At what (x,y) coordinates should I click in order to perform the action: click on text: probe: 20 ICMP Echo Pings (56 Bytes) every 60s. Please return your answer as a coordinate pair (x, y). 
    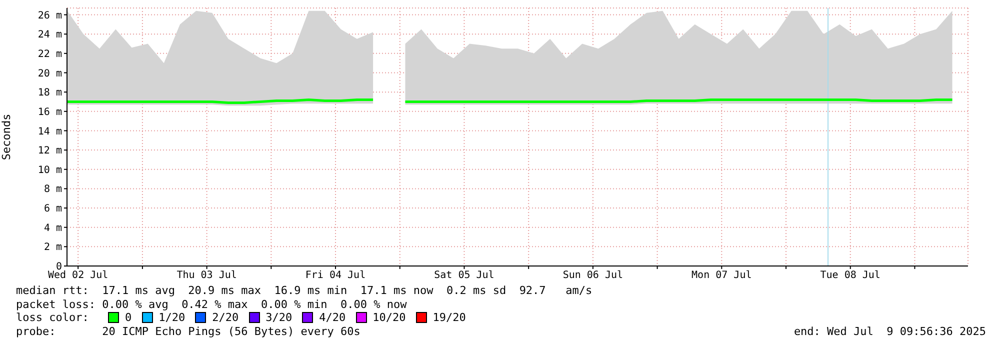
    Looking at the image, I should click on (188, 331).